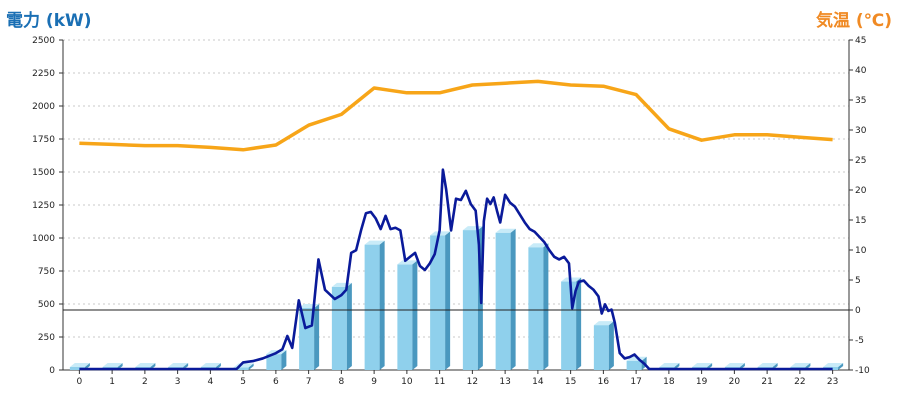 The height and width of the screenshot is (400, 900). Describe the element at coordinates (243, 382) in the screenshot. I see `x-tick-label: 5` at that location.